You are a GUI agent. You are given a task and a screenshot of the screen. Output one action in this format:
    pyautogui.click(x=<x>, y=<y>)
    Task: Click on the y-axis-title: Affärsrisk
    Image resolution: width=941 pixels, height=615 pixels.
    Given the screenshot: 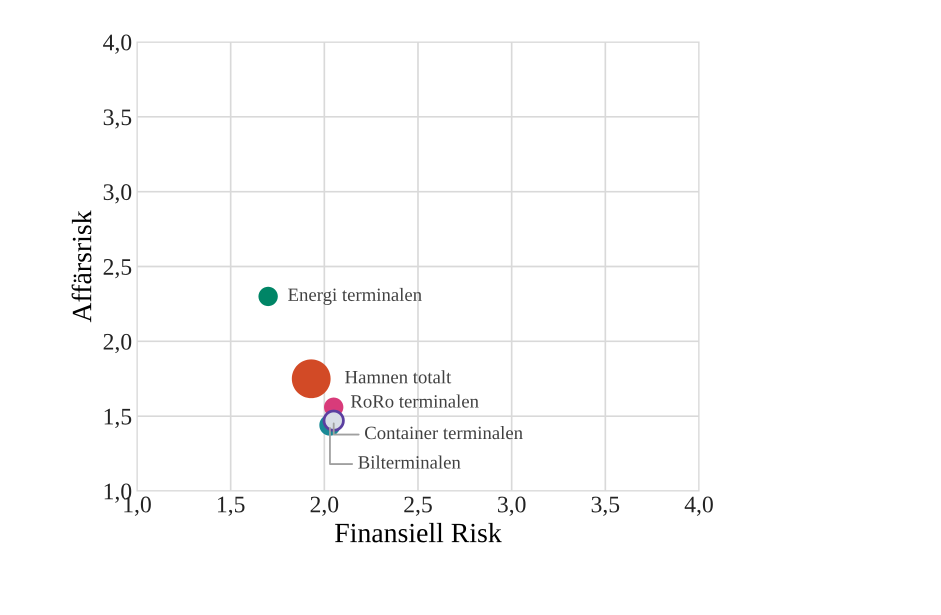 What is the action you would take?
    pyautogui.click(x=82, y=266)
    